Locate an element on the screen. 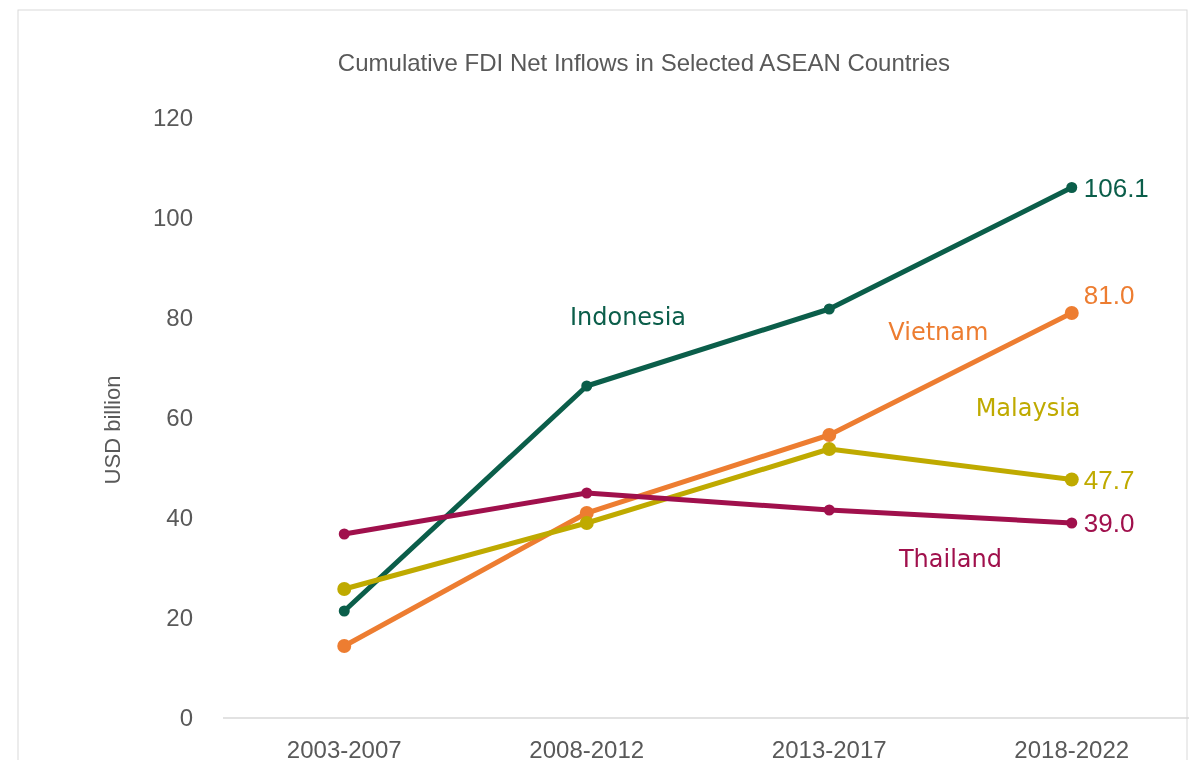 The width and height of the screenshot is (1189, 768). y-tick-label: 100 is located at coordinates (172, 218).